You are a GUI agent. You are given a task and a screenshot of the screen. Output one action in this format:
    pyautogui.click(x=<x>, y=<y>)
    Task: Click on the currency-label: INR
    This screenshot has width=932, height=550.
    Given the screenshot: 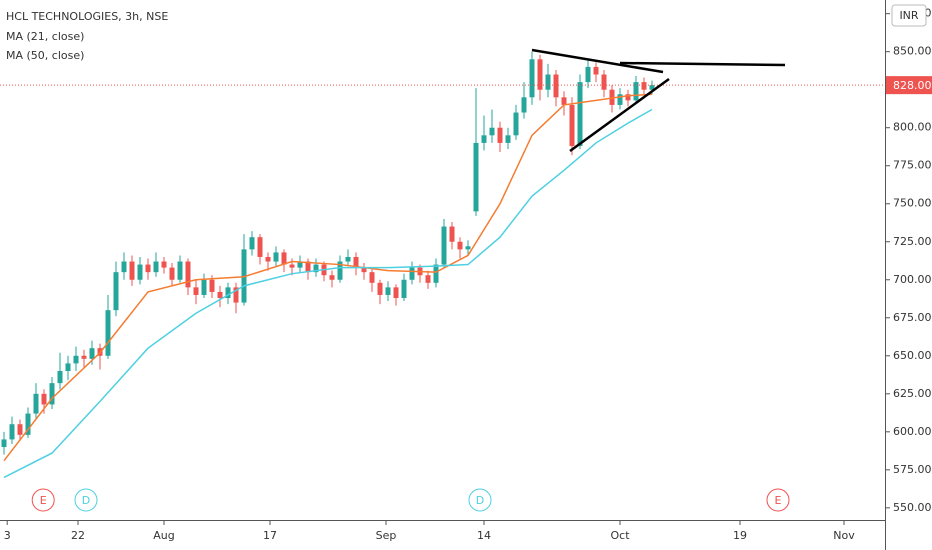 What is the action you would take?
    pyautogui.click(x=908, y=15)
    